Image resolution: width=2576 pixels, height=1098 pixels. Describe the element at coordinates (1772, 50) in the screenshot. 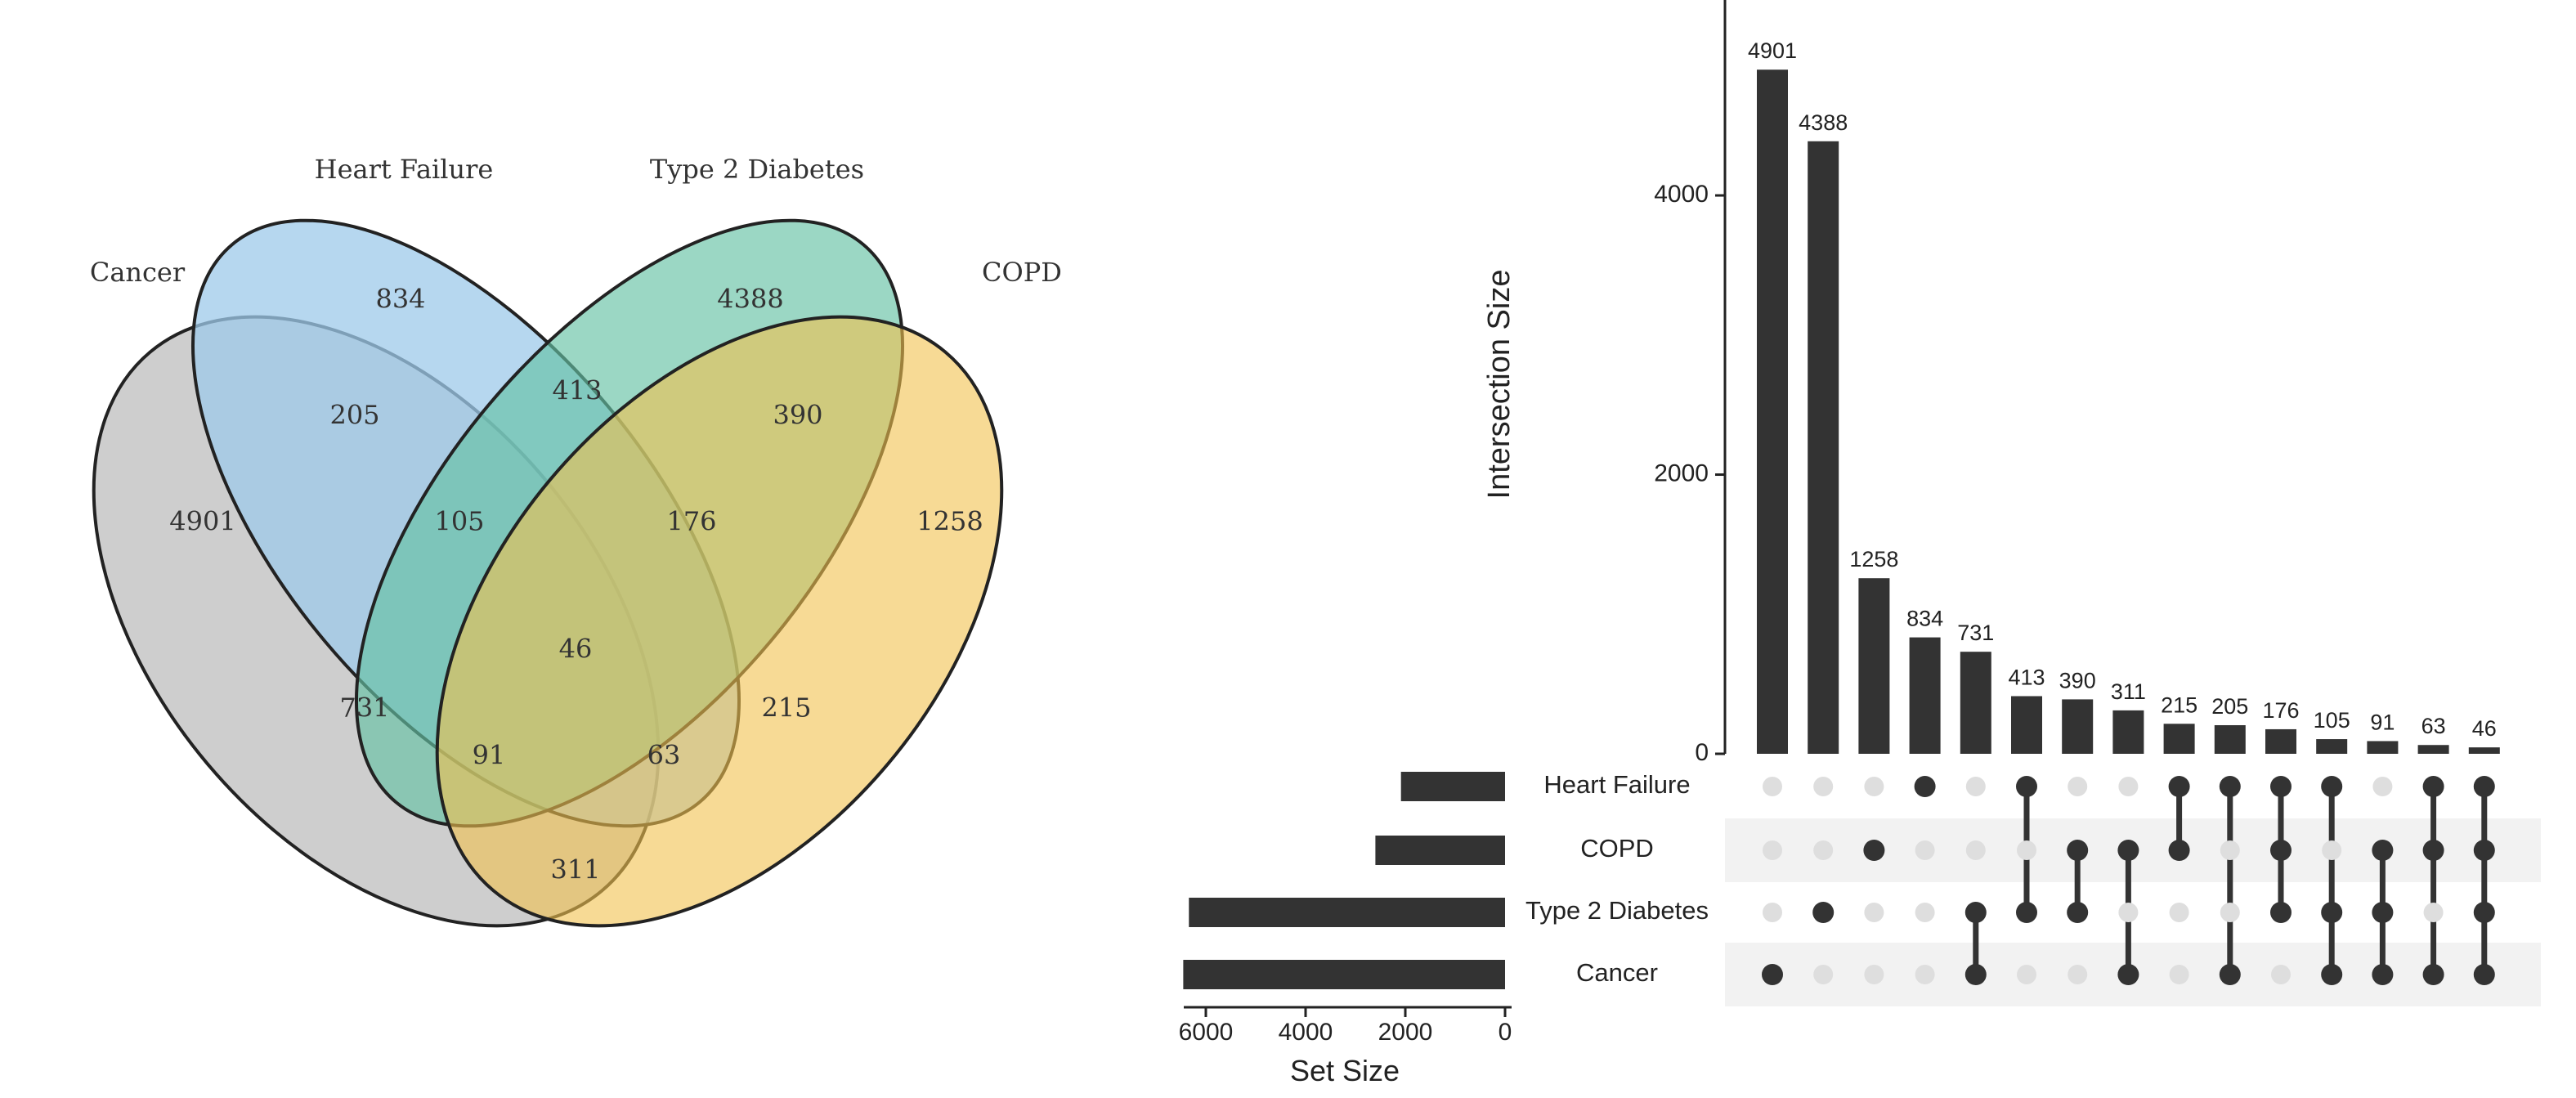

I see `intersection-bar-label: 4901` at that location.